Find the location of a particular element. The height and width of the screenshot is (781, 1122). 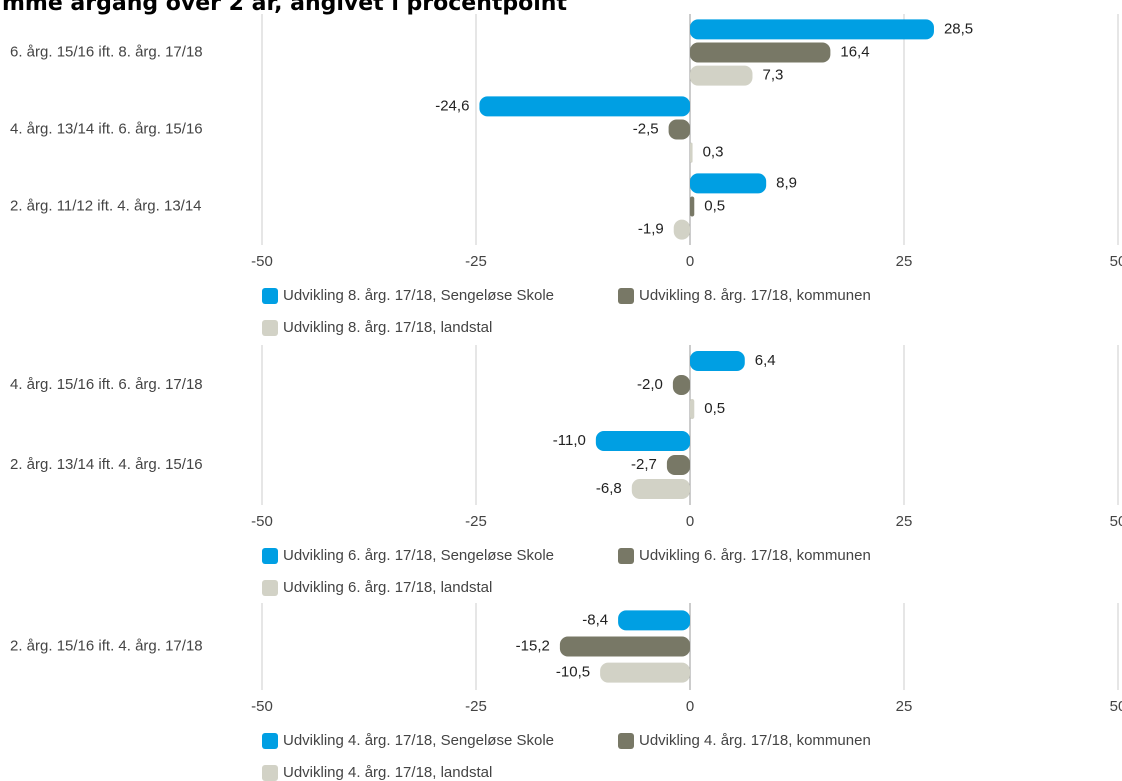

value-label: -15,2 is located at coordinates (533, 645).